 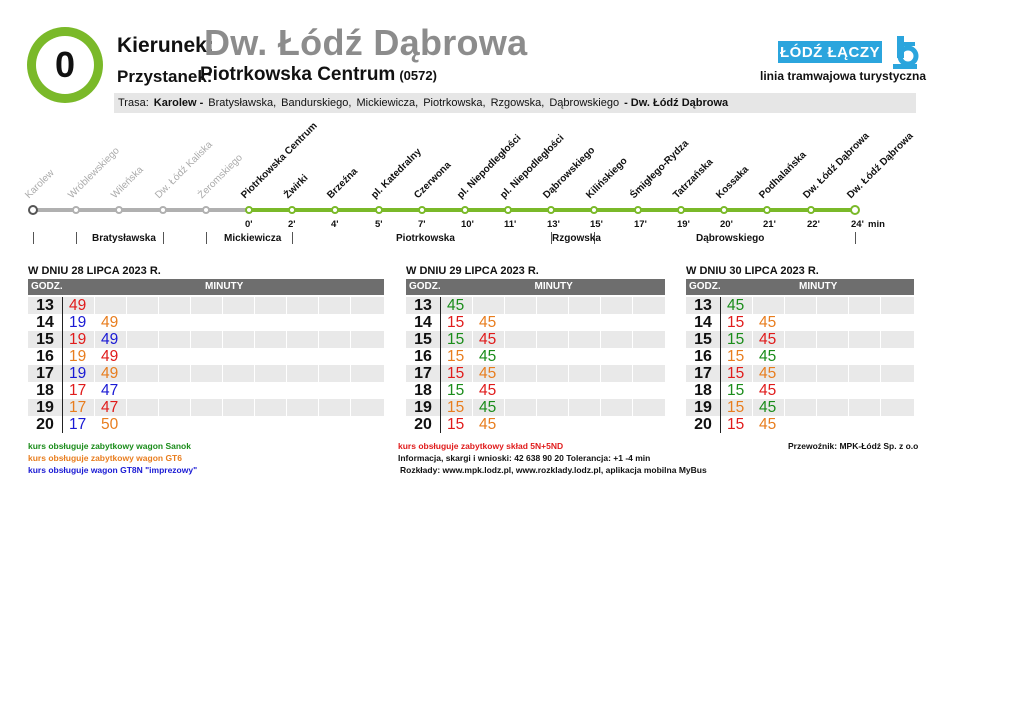 What do you see at coordinates (110, 407) in the screenshot?
I see `departure-minute: 47` at bounding box center [110, 407].